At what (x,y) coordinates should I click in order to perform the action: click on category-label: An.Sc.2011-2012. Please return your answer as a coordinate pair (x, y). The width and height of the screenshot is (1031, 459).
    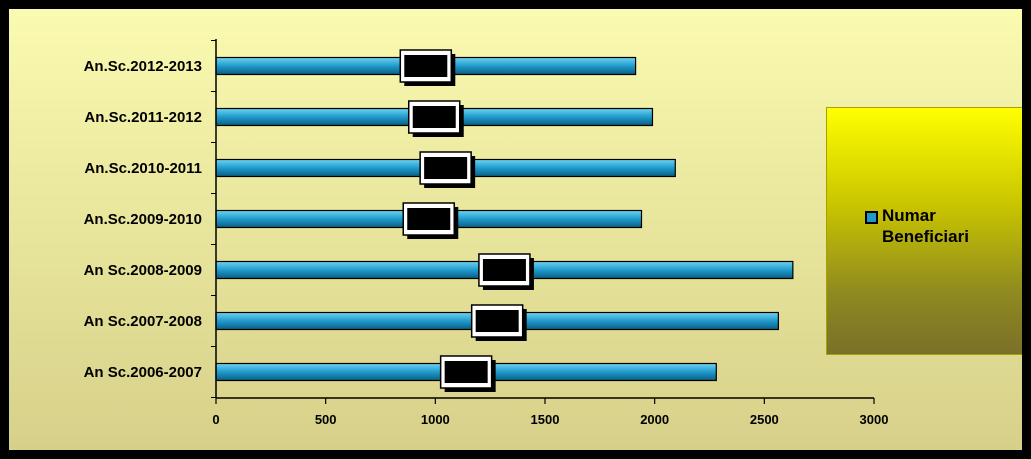
    Looking at the image, I should click on (143, 117).